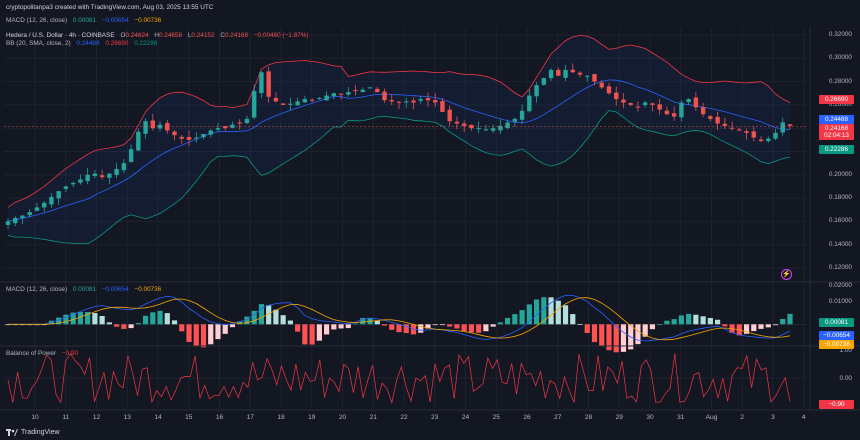 This screenshot has width=860, height=440. Describe the element at coordinates (281, 35) in the screenshot. I see `ohlc-change: −0.00460 (−1.87%)` at that location.